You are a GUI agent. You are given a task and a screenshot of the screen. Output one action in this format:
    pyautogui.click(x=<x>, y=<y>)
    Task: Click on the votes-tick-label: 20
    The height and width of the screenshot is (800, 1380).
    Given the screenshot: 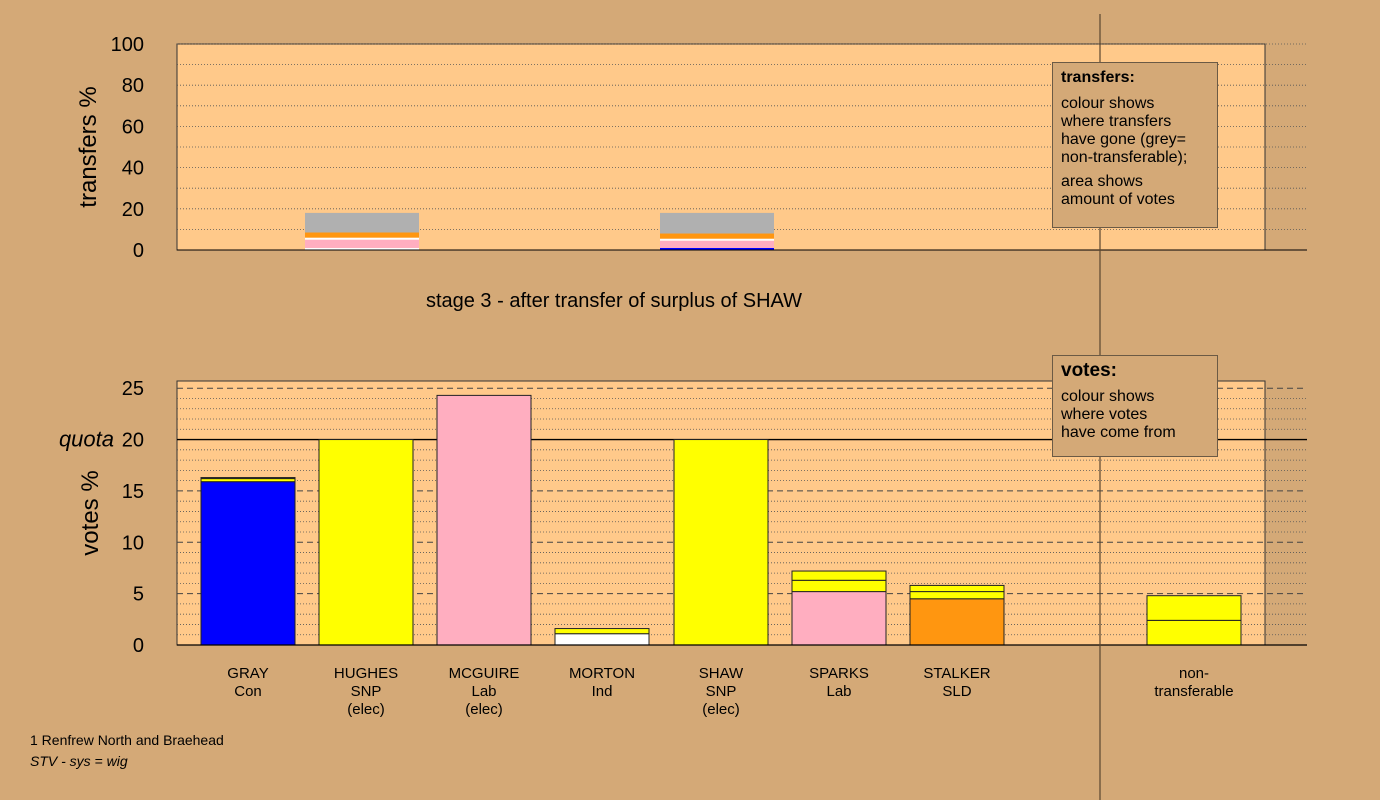 What is the action you would take?
    pyautogui.click(x=133, y=441)
    